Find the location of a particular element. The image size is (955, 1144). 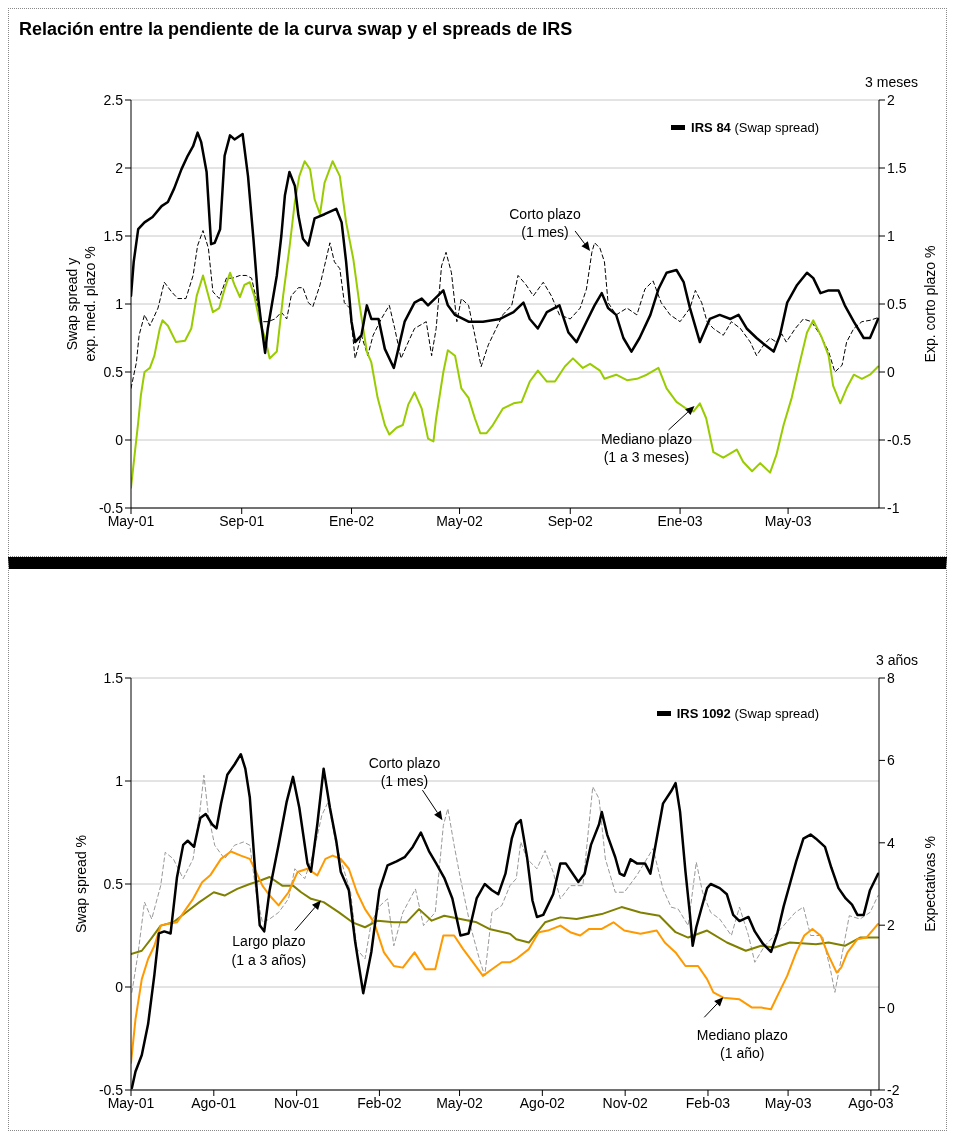

annotation: Mediano plazo (1 a 3 meses) is located at coordinates (646, 448).